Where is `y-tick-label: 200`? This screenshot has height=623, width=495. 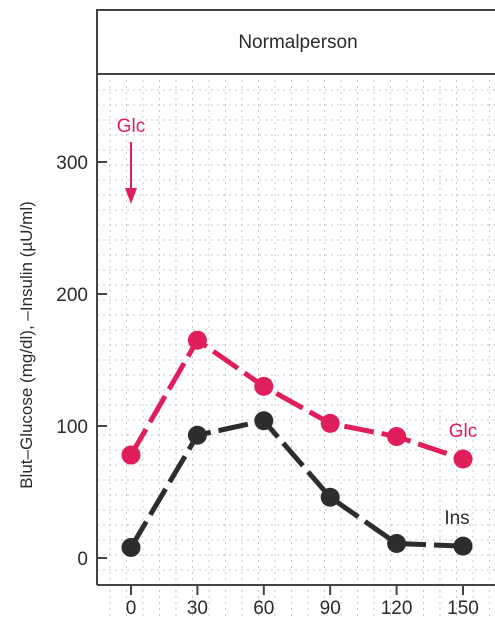
y-tick-label: 200 is located at coordinates (72, 295).